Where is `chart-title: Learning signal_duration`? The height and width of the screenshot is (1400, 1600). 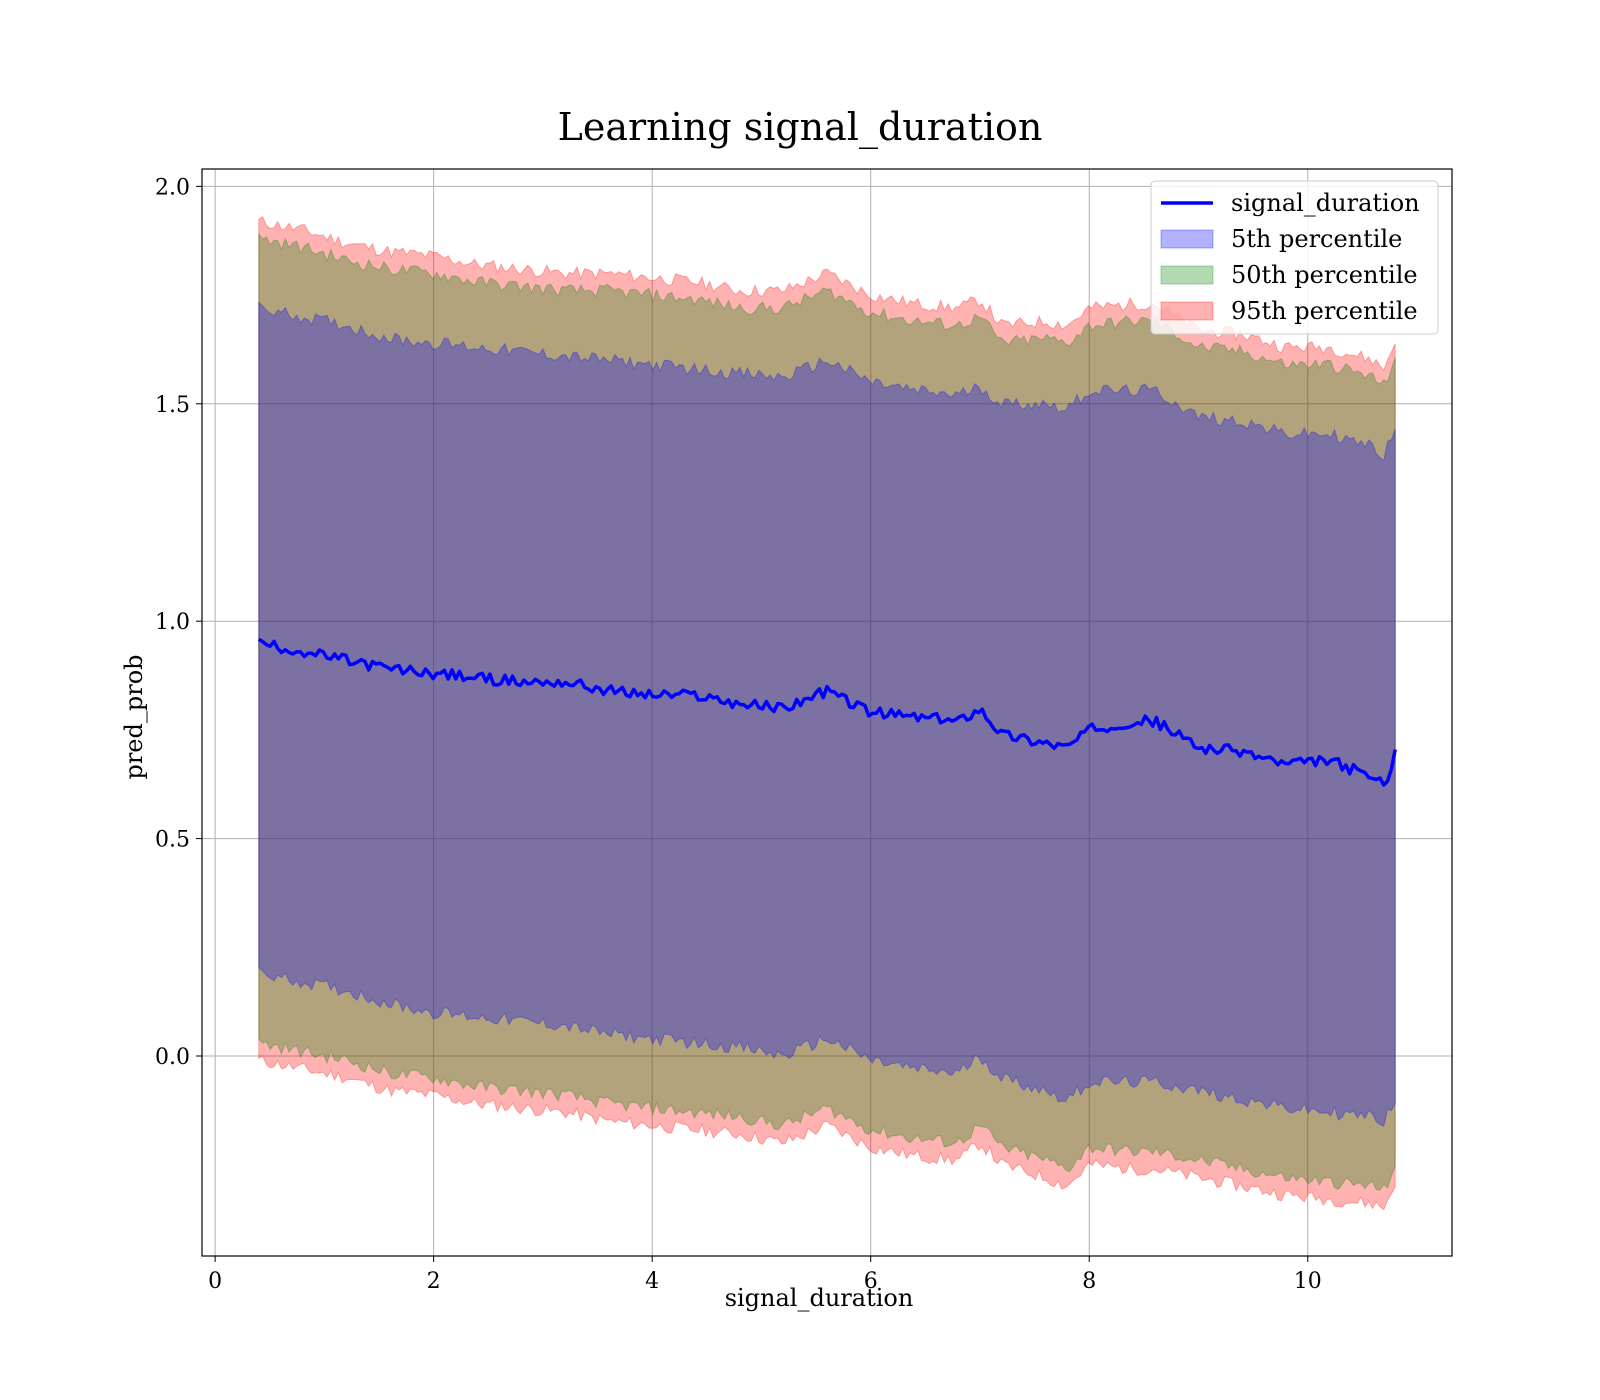 chart-title: Learning signal_duration is located at coordinates (800, 127).